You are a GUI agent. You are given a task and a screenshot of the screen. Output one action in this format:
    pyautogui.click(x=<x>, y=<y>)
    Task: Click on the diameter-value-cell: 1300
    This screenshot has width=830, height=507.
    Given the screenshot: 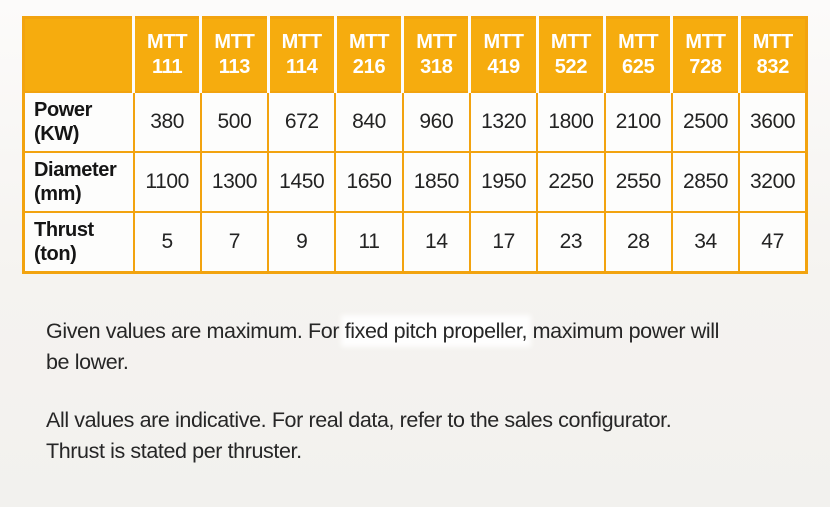 What is the action you would take?
    pyautogui.click(x=234, y=182)
    